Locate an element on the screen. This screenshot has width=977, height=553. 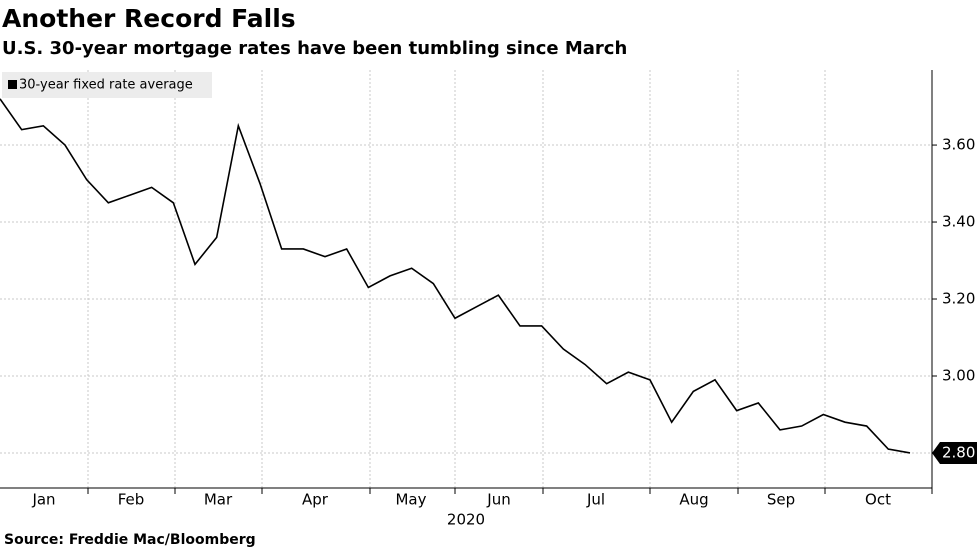
x-tick-label: Apr is located at coordinates (315, 500).